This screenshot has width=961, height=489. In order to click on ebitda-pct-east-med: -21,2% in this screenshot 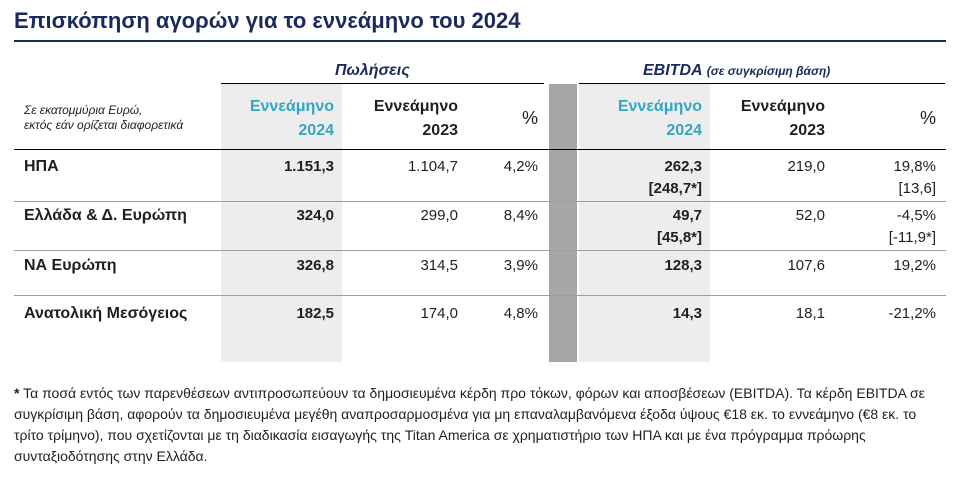, I will do `click(912, 313)`.